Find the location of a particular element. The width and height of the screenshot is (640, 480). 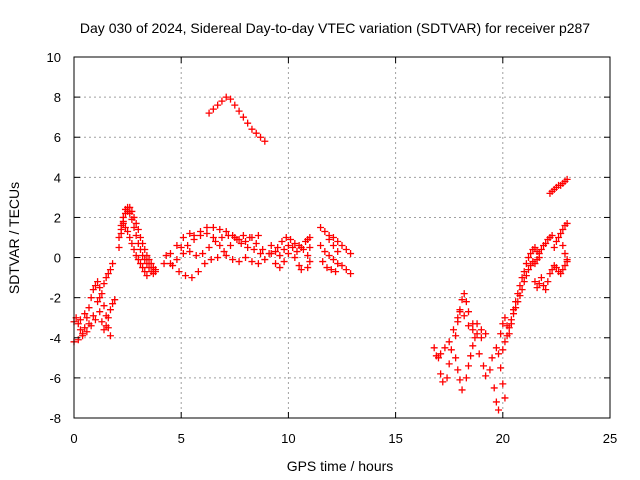

x-tick-label: 15 is located at coordinates (395, 438).